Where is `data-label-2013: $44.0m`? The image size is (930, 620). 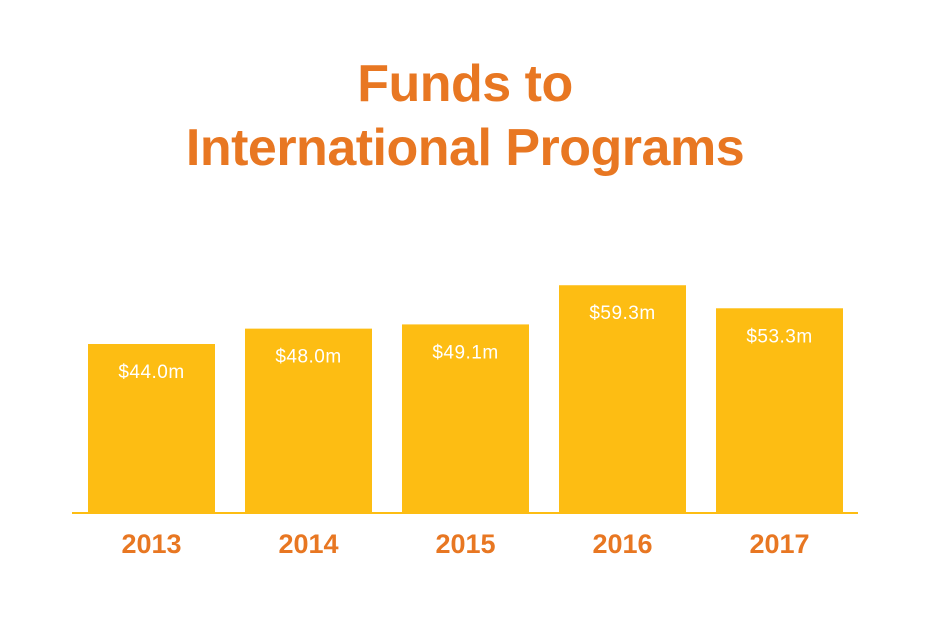 data-label-2013: $44.0m is located at coordinates (151, 372).